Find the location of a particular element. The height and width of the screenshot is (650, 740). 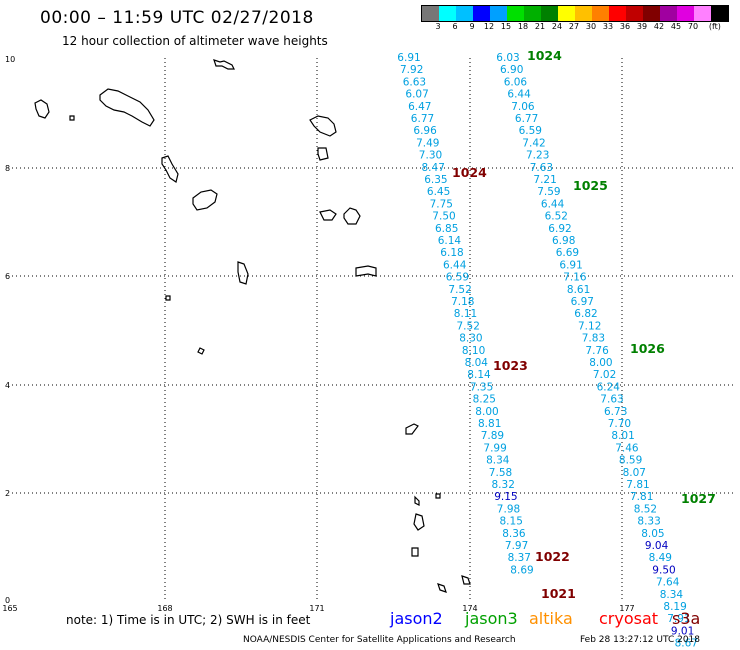

legend-label: 42 is located at coordinates (659, 26).